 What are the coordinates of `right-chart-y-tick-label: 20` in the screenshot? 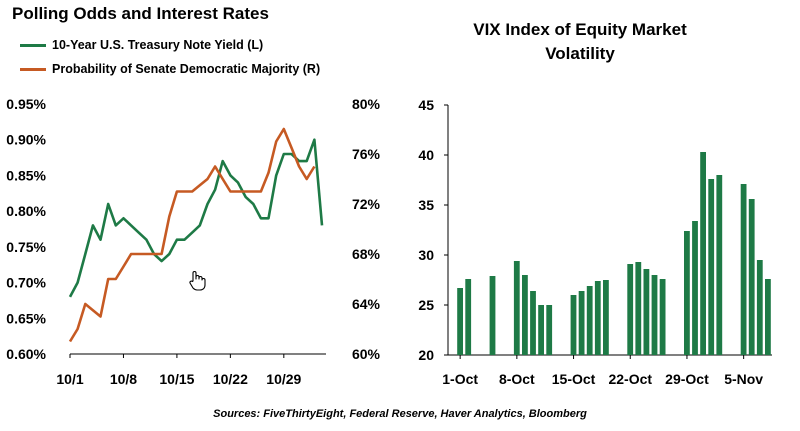 It's located at (426, 355).